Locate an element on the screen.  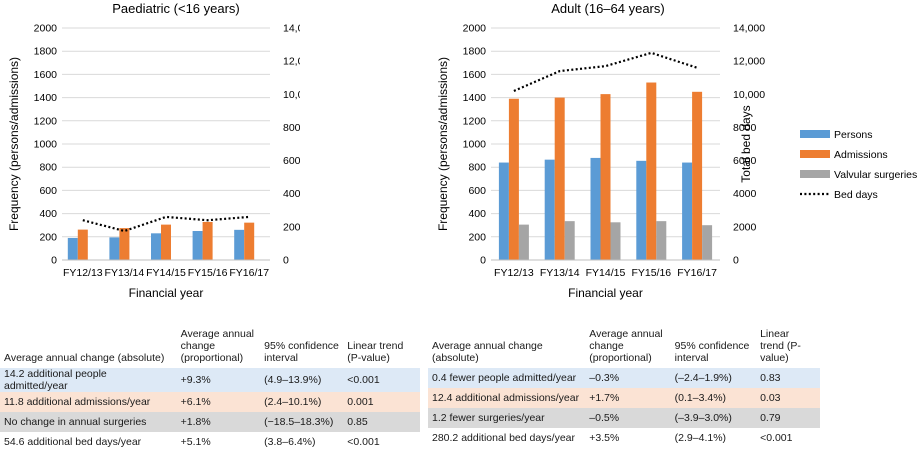
table-cell: (2.9–4.1%) is located at coordinates (713, 438).